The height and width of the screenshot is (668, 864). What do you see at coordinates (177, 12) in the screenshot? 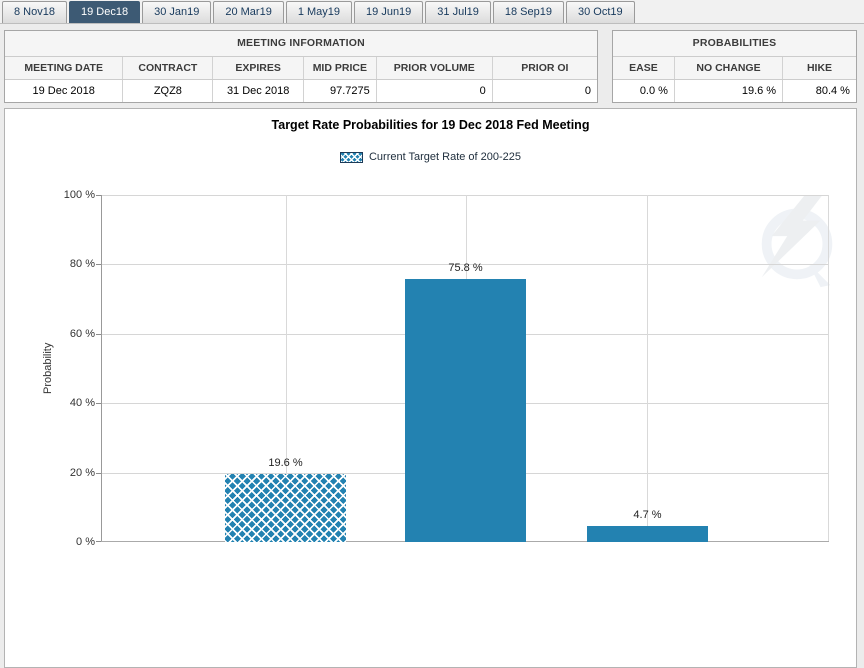
I see `tab-30-jan19: 30 Jan19` at bounding box center [177, 12].